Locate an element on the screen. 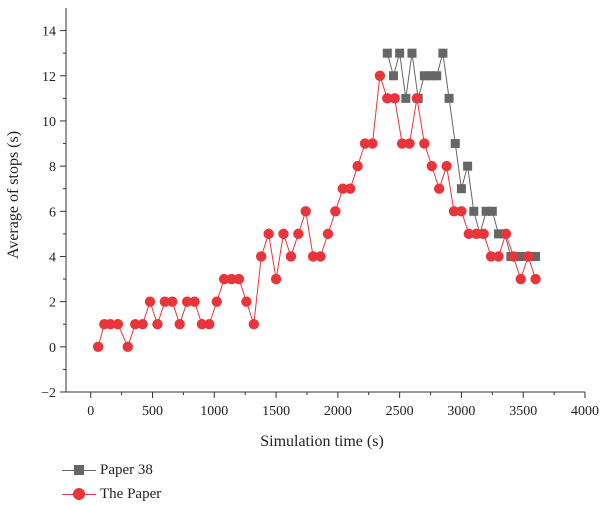 The width and height of the screenshot is (600, 506). x-tick-label: 2000 is located at coordinates (338, 411).